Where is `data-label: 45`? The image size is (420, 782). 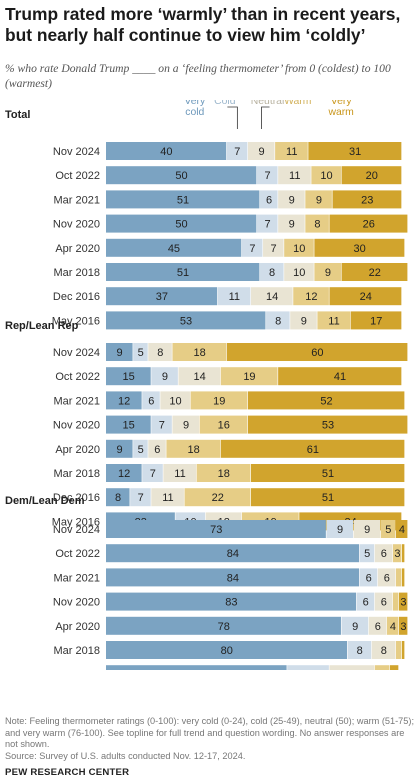 data-label: 45 is located at coordinates (174, 249).